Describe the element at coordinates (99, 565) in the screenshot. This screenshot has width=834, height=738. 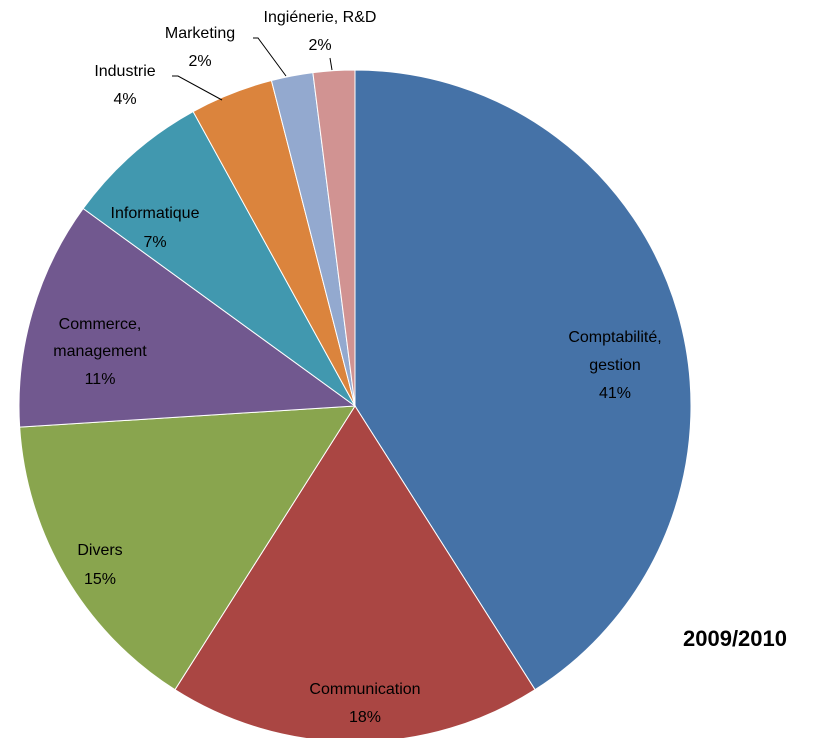
I see `slice-label: Divers 15%` at that location.